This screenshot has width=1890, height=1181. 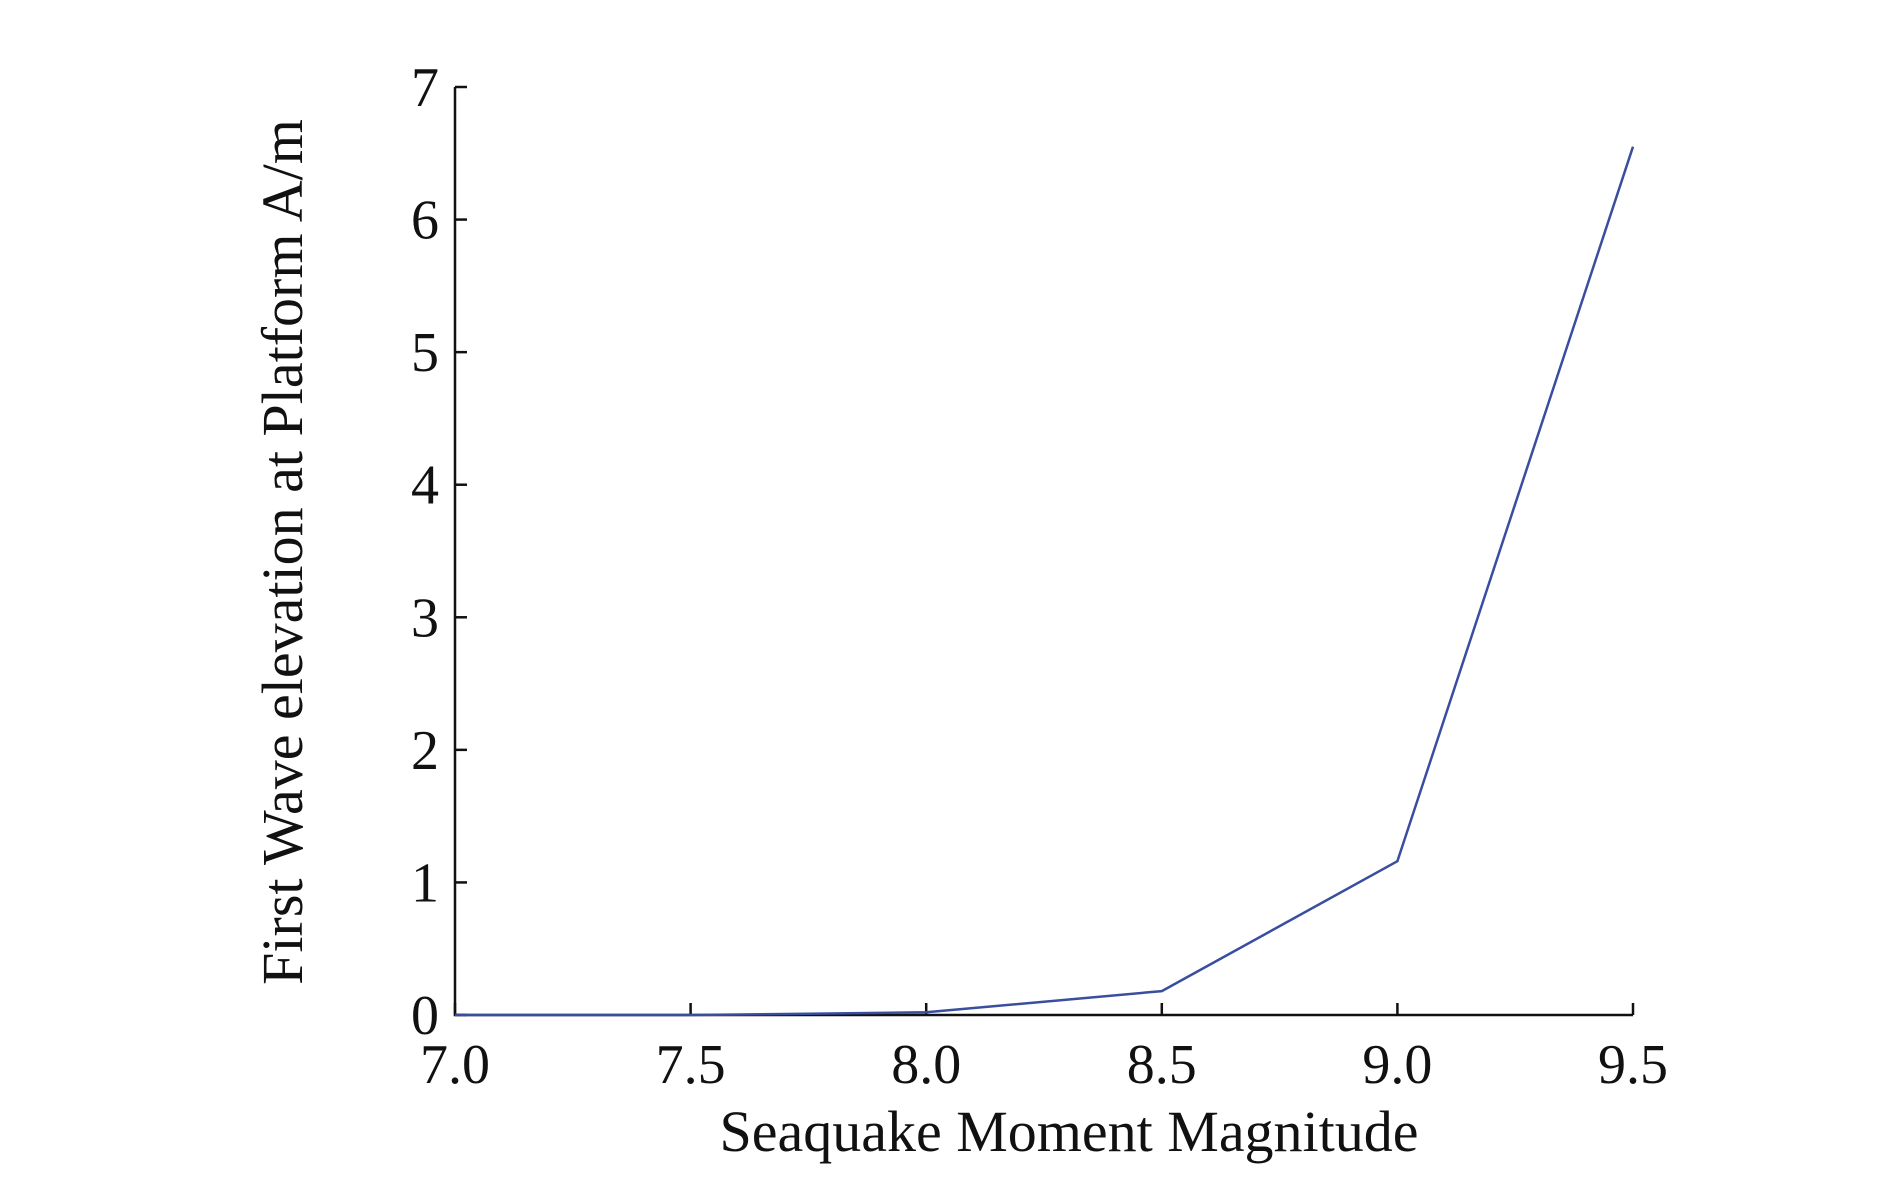 I want to click on y-tick-label: 1, so click(x=425, y=883).